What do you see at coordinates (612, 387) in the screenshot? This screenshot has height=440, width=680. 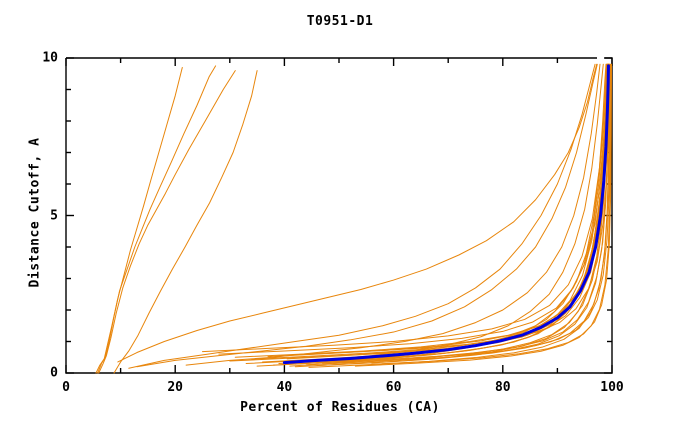 I see `x-tick-label: 100` at bounding box center [612, 387].